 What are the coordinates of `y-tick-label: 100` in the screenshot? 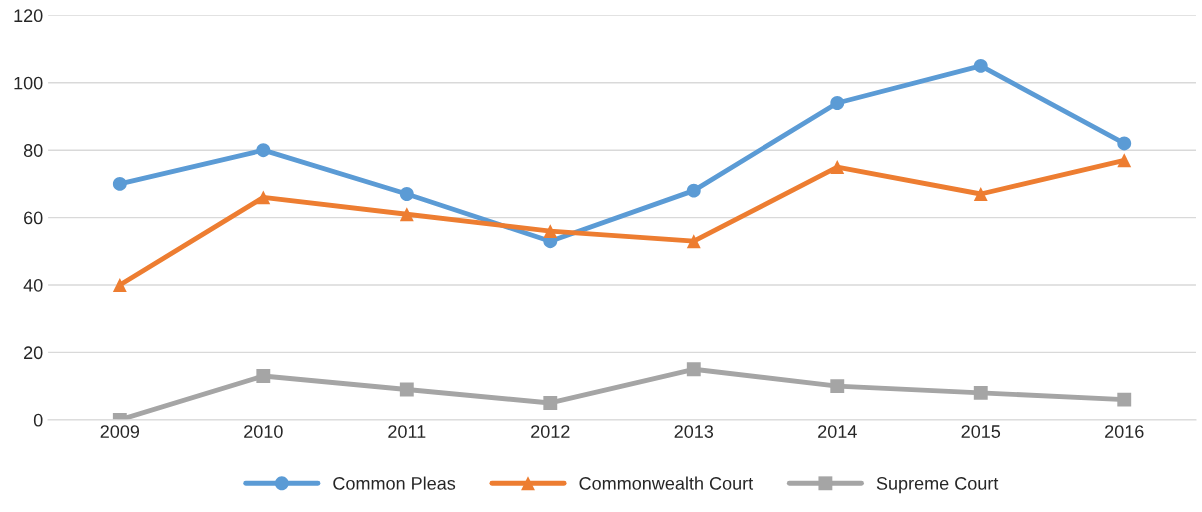 It's located at (28, 83).